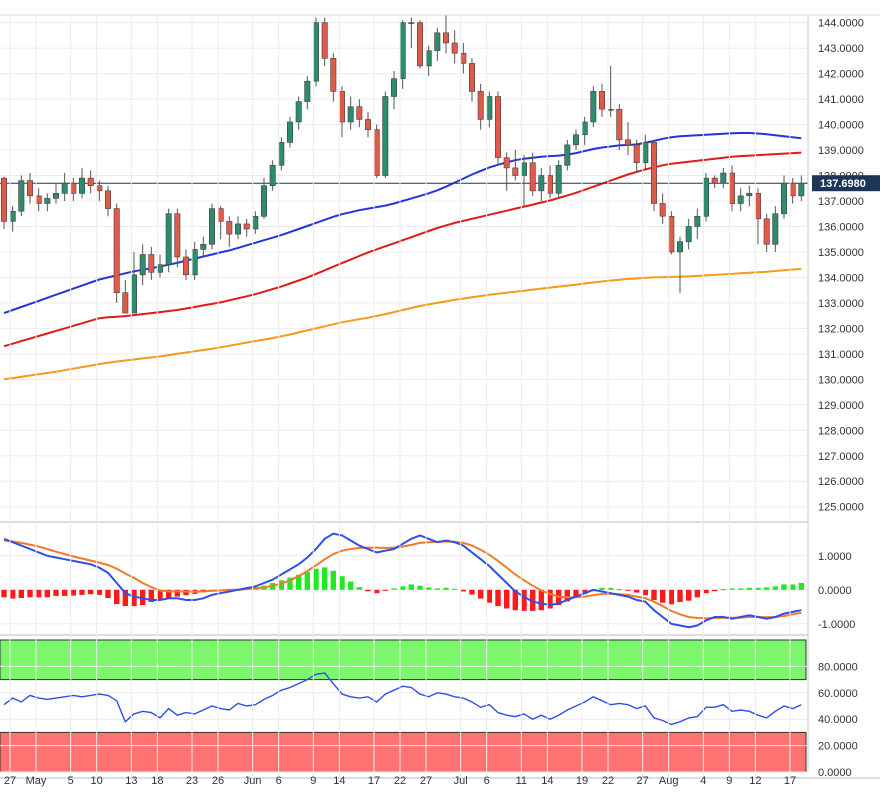  What do you see at coordinates (841, 227) in the screenshot?
I see `price-tick-label: 136.0000` at bounding box center [841, 227].